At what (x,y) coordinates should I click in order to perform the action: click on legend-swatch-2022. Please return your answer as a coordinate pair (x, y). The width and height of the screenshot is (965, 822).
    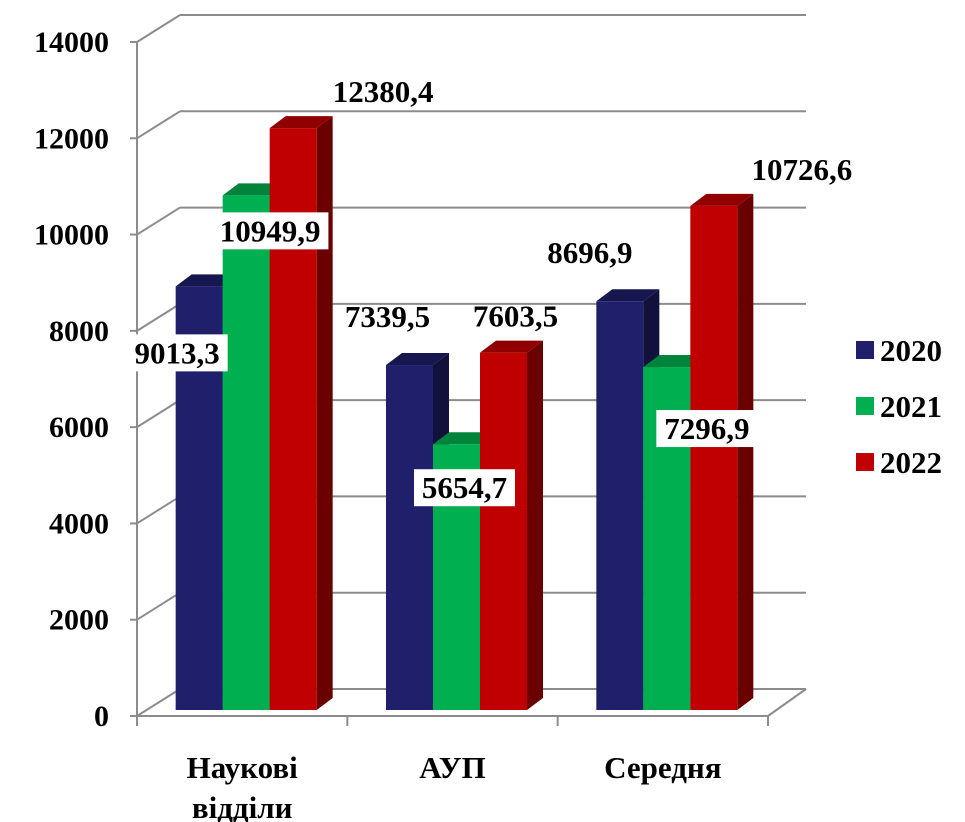
    Looking at the image, I should click on (865, 462).